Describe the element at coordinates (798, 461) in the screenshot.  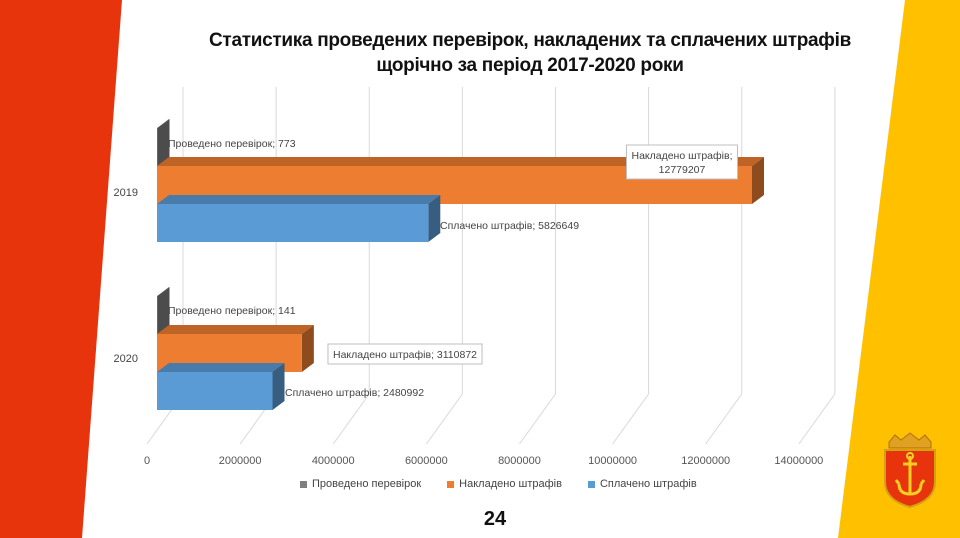
I see `x-tick-label: 14000000` at that location.